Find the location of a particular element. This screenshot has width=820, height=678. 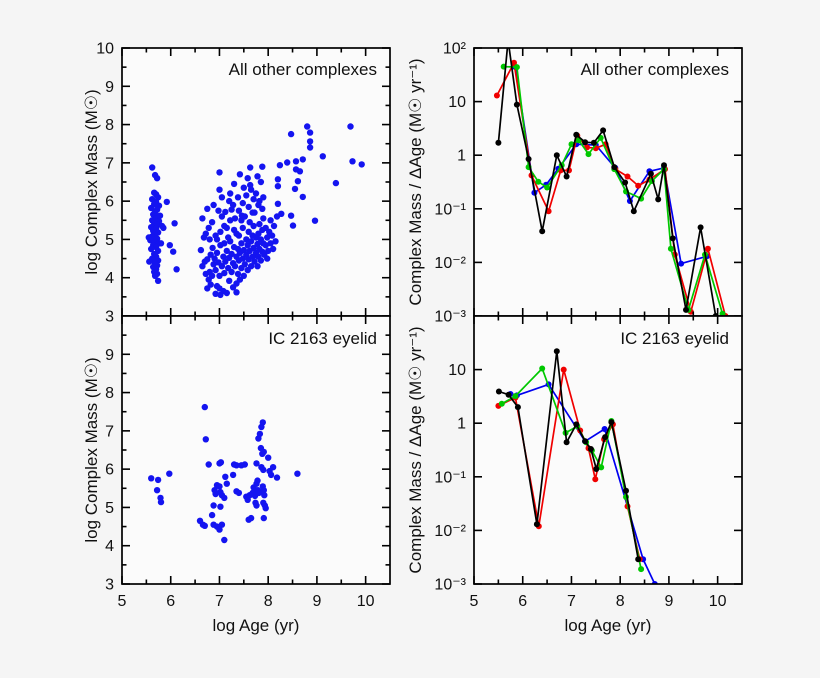

svg-text: 10² is located at coordinates (455, 49).